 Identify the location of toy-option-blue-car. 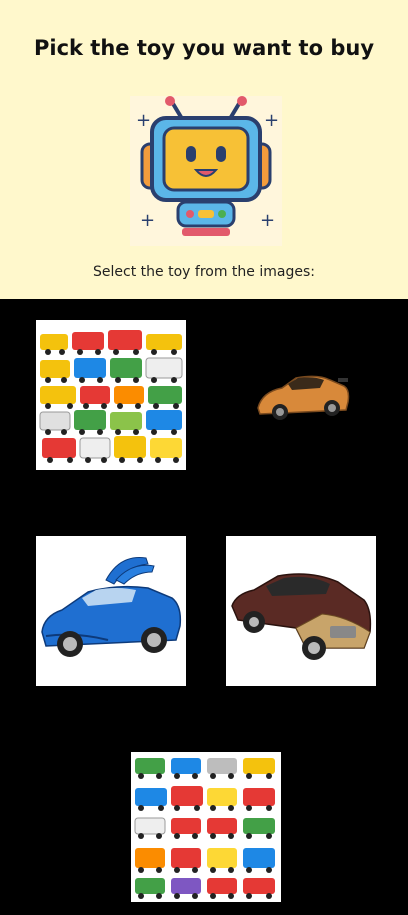
(111, 611).